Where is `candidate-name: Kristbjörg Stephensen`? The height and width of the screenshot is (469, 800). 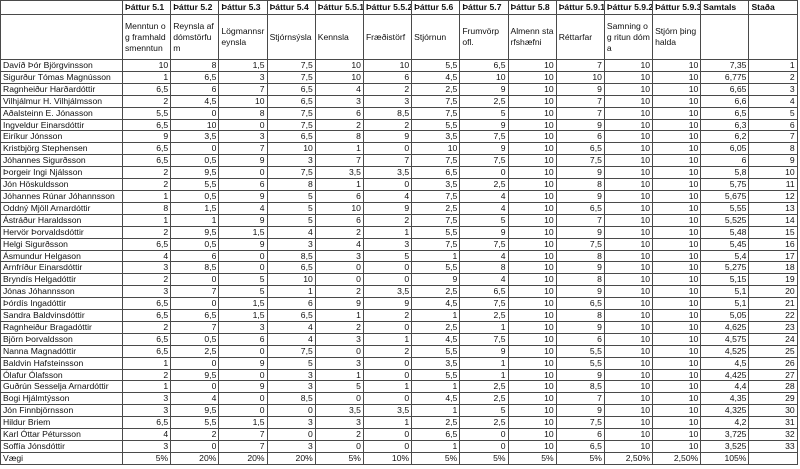 candidate-name: Kristbjörg Stephensen is located at coordinates (61, 149).